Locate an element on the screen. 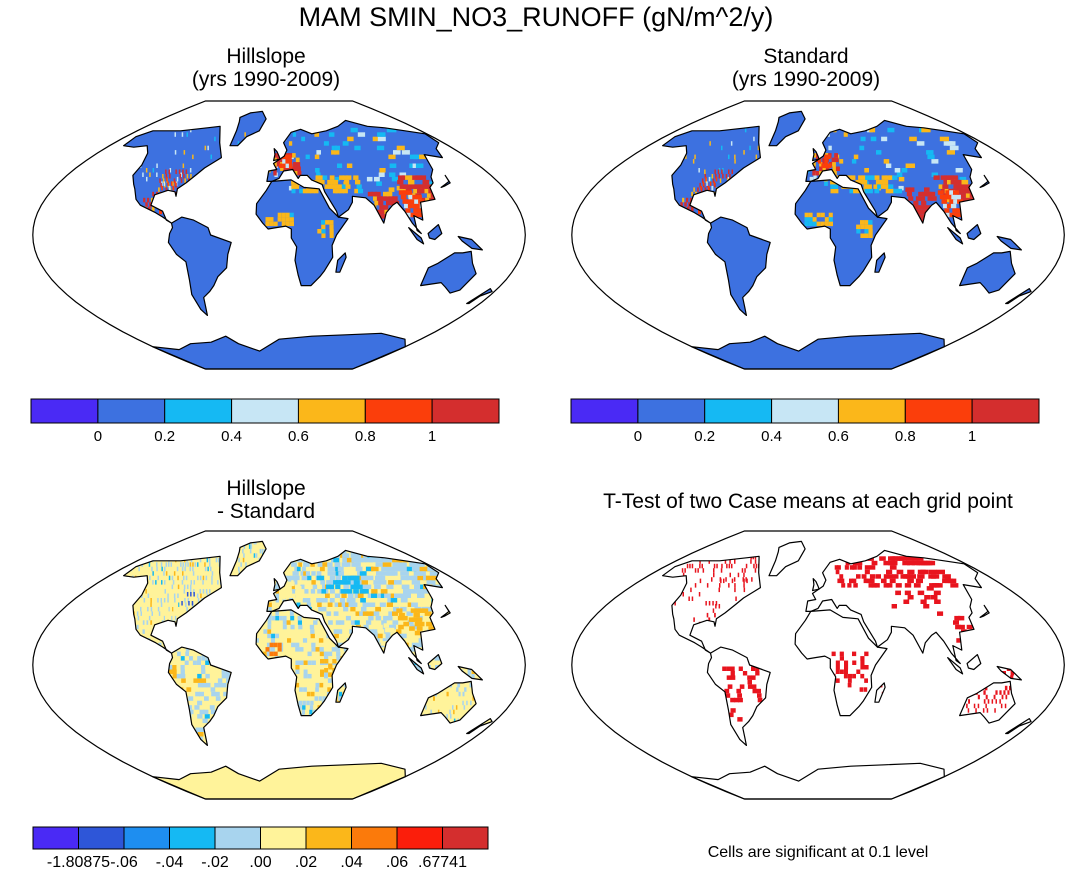  panel-title-hillslope: Hillslope (yrs 1990-2009) is located at coordinates (266, 68).